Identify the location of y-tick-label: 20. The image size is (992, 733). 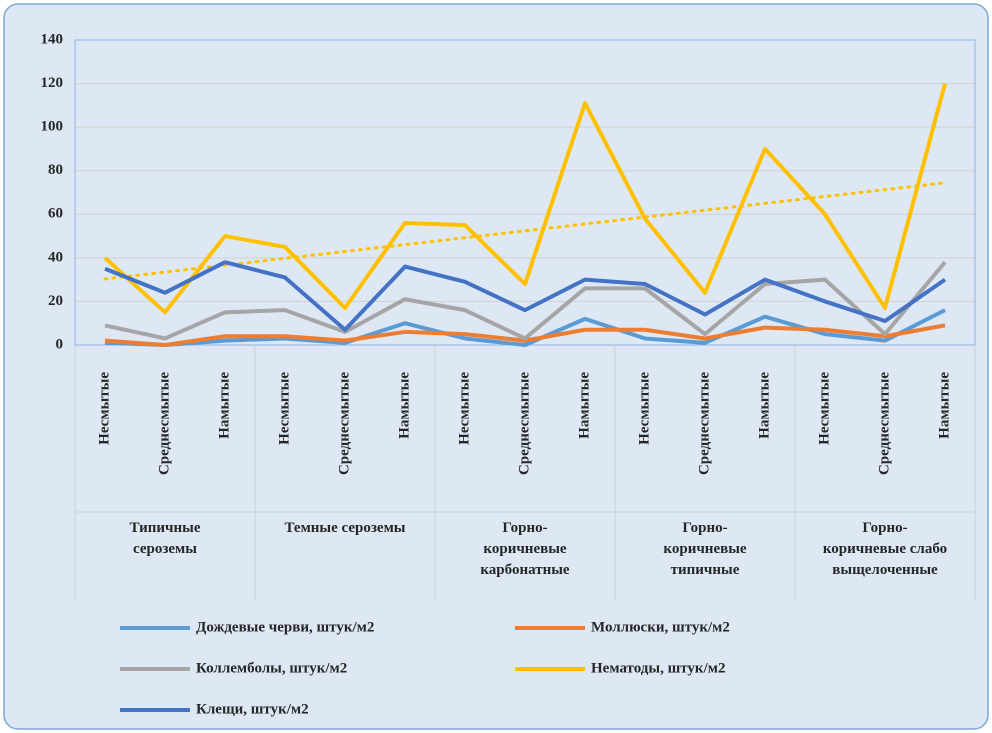
(55, 301).